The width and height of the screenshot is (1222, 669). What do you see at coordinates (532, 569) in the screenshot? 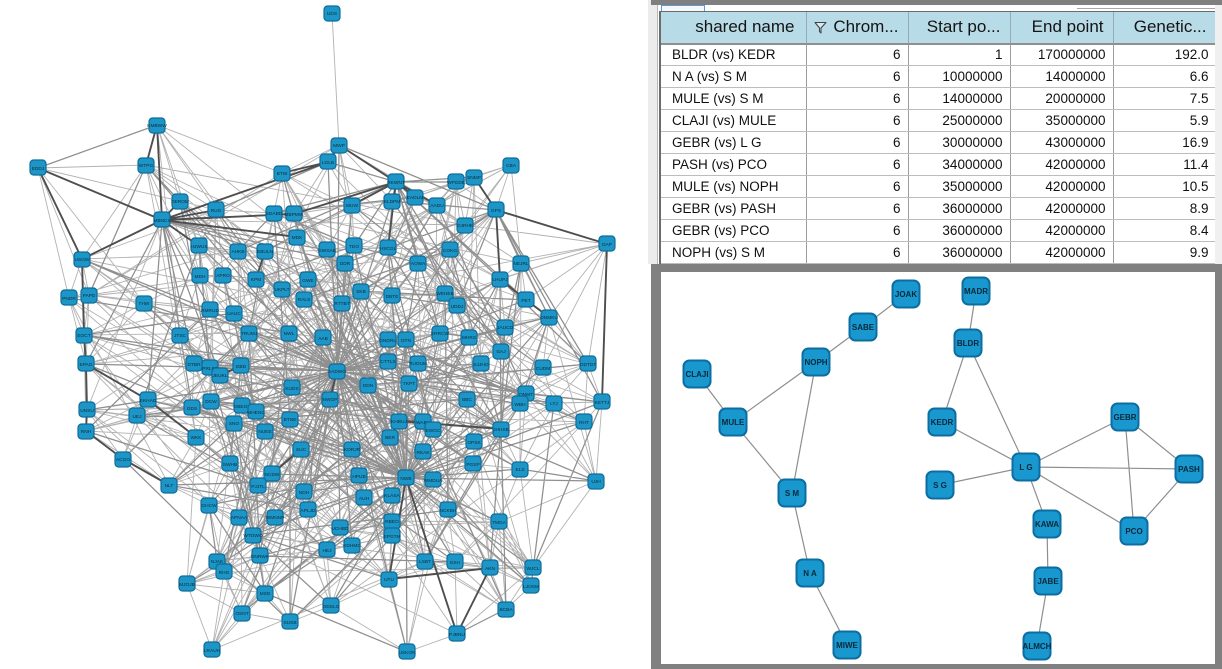
I see `svg-text: WJCL` at bounding box center [532, 569].